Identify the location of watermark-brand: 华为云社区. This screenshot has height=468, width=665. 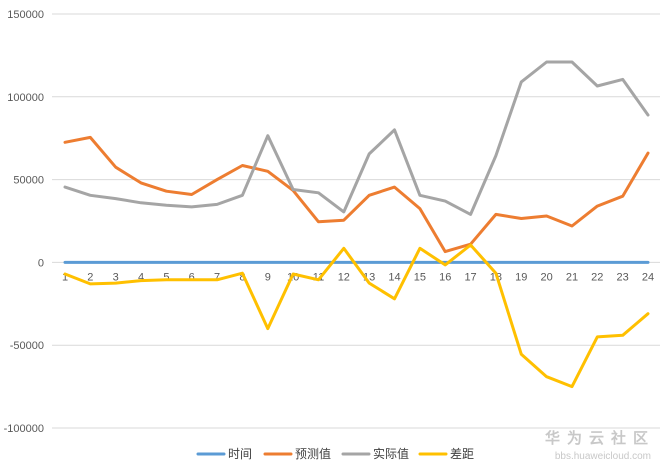
(599, 438).